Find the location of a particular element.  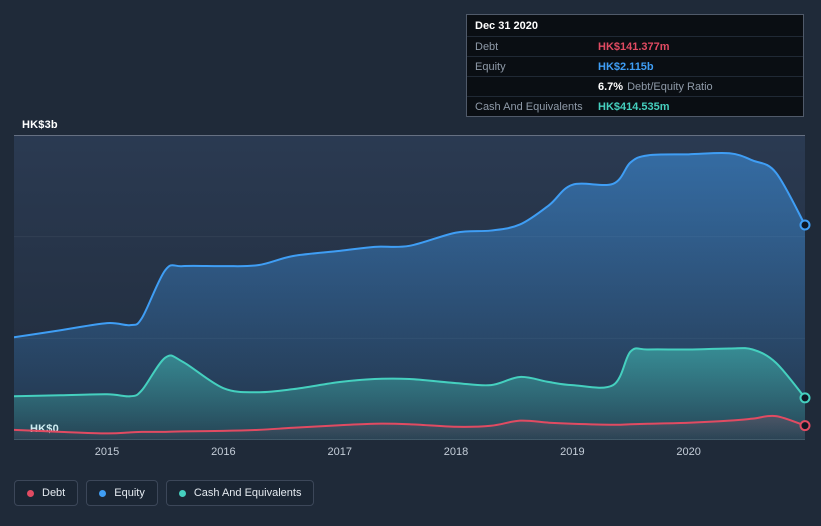

tooltip-cash-value: HK$414.535m is located at coordinates (634, 106).